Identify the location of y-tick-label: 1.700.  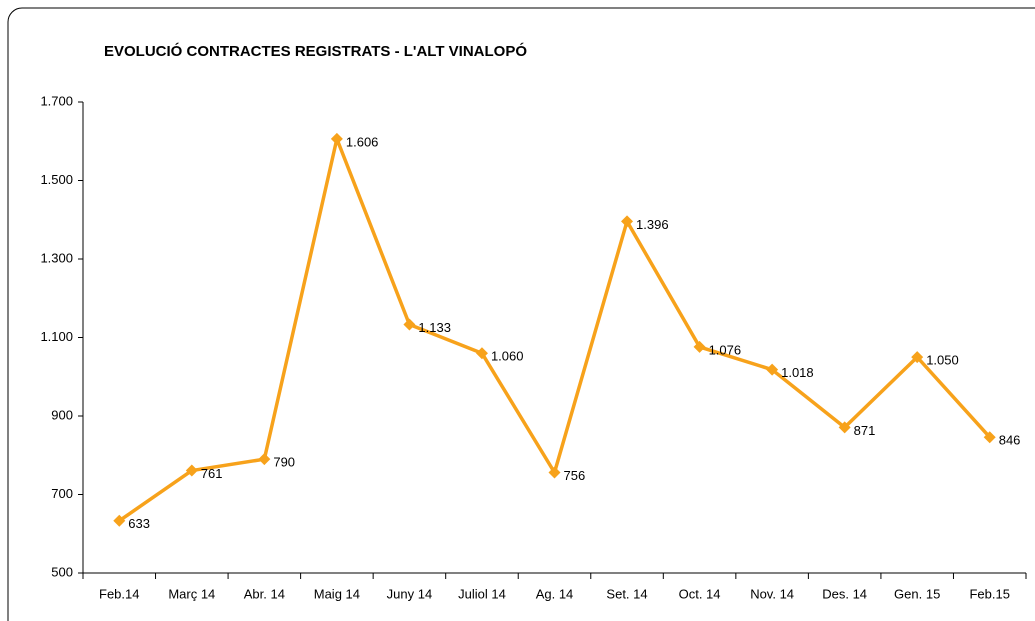
(56, 100).